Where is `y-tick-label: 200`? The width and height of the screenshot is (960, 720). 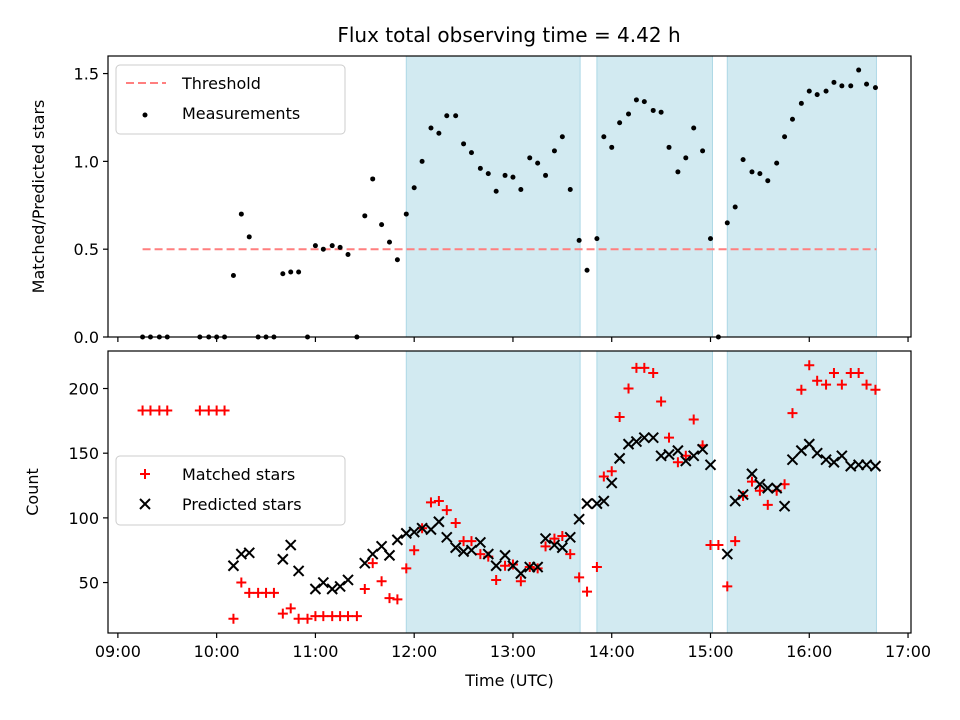
y-tick-label: 200 is located at coordinates (83, 389).